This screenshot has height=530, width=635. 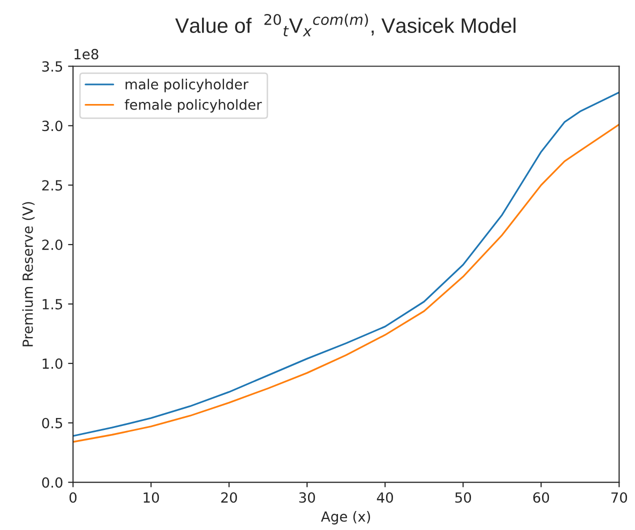 What do you see at coordinates (52, 66) in the screenshot?
I see `y-tick-label: 3.5` at bounding box center [52, 66].